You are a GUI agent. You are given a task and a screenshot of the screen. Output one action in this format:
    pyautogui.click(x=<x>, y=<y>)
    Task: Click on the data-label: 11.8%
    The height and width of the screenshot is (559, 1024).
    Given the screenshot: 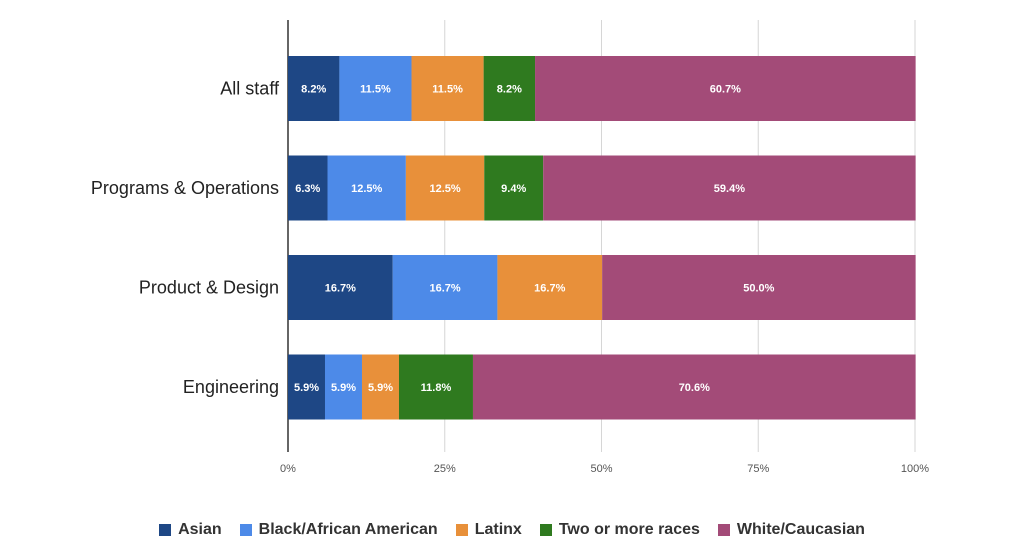 What is the action you would take?
    pyautogui.click(x=436, y=388)
    